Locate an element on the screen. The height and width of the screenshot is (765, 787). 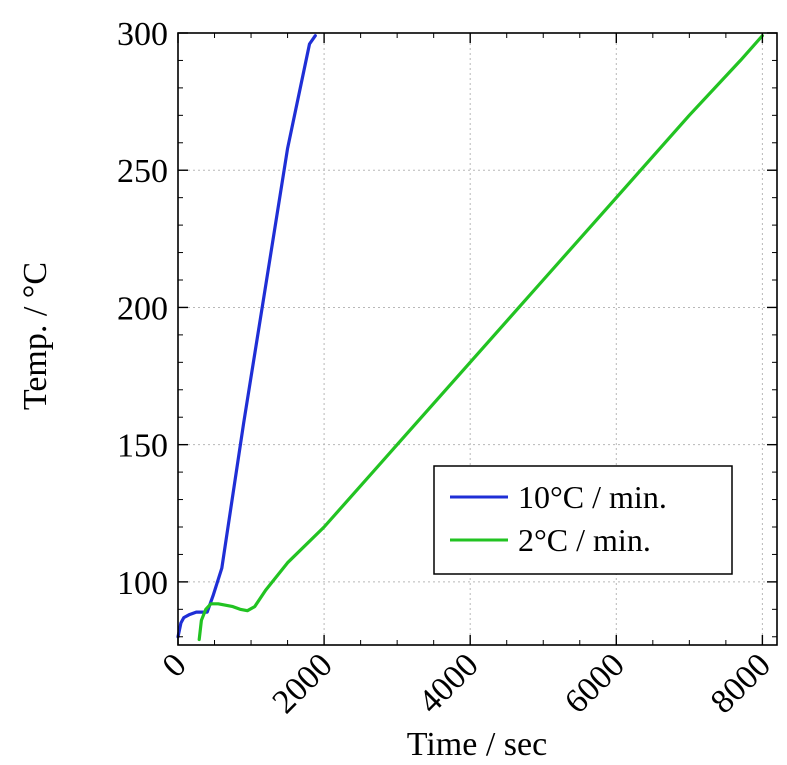
x-tick-label: 0 is located at coordinates (174, 665).